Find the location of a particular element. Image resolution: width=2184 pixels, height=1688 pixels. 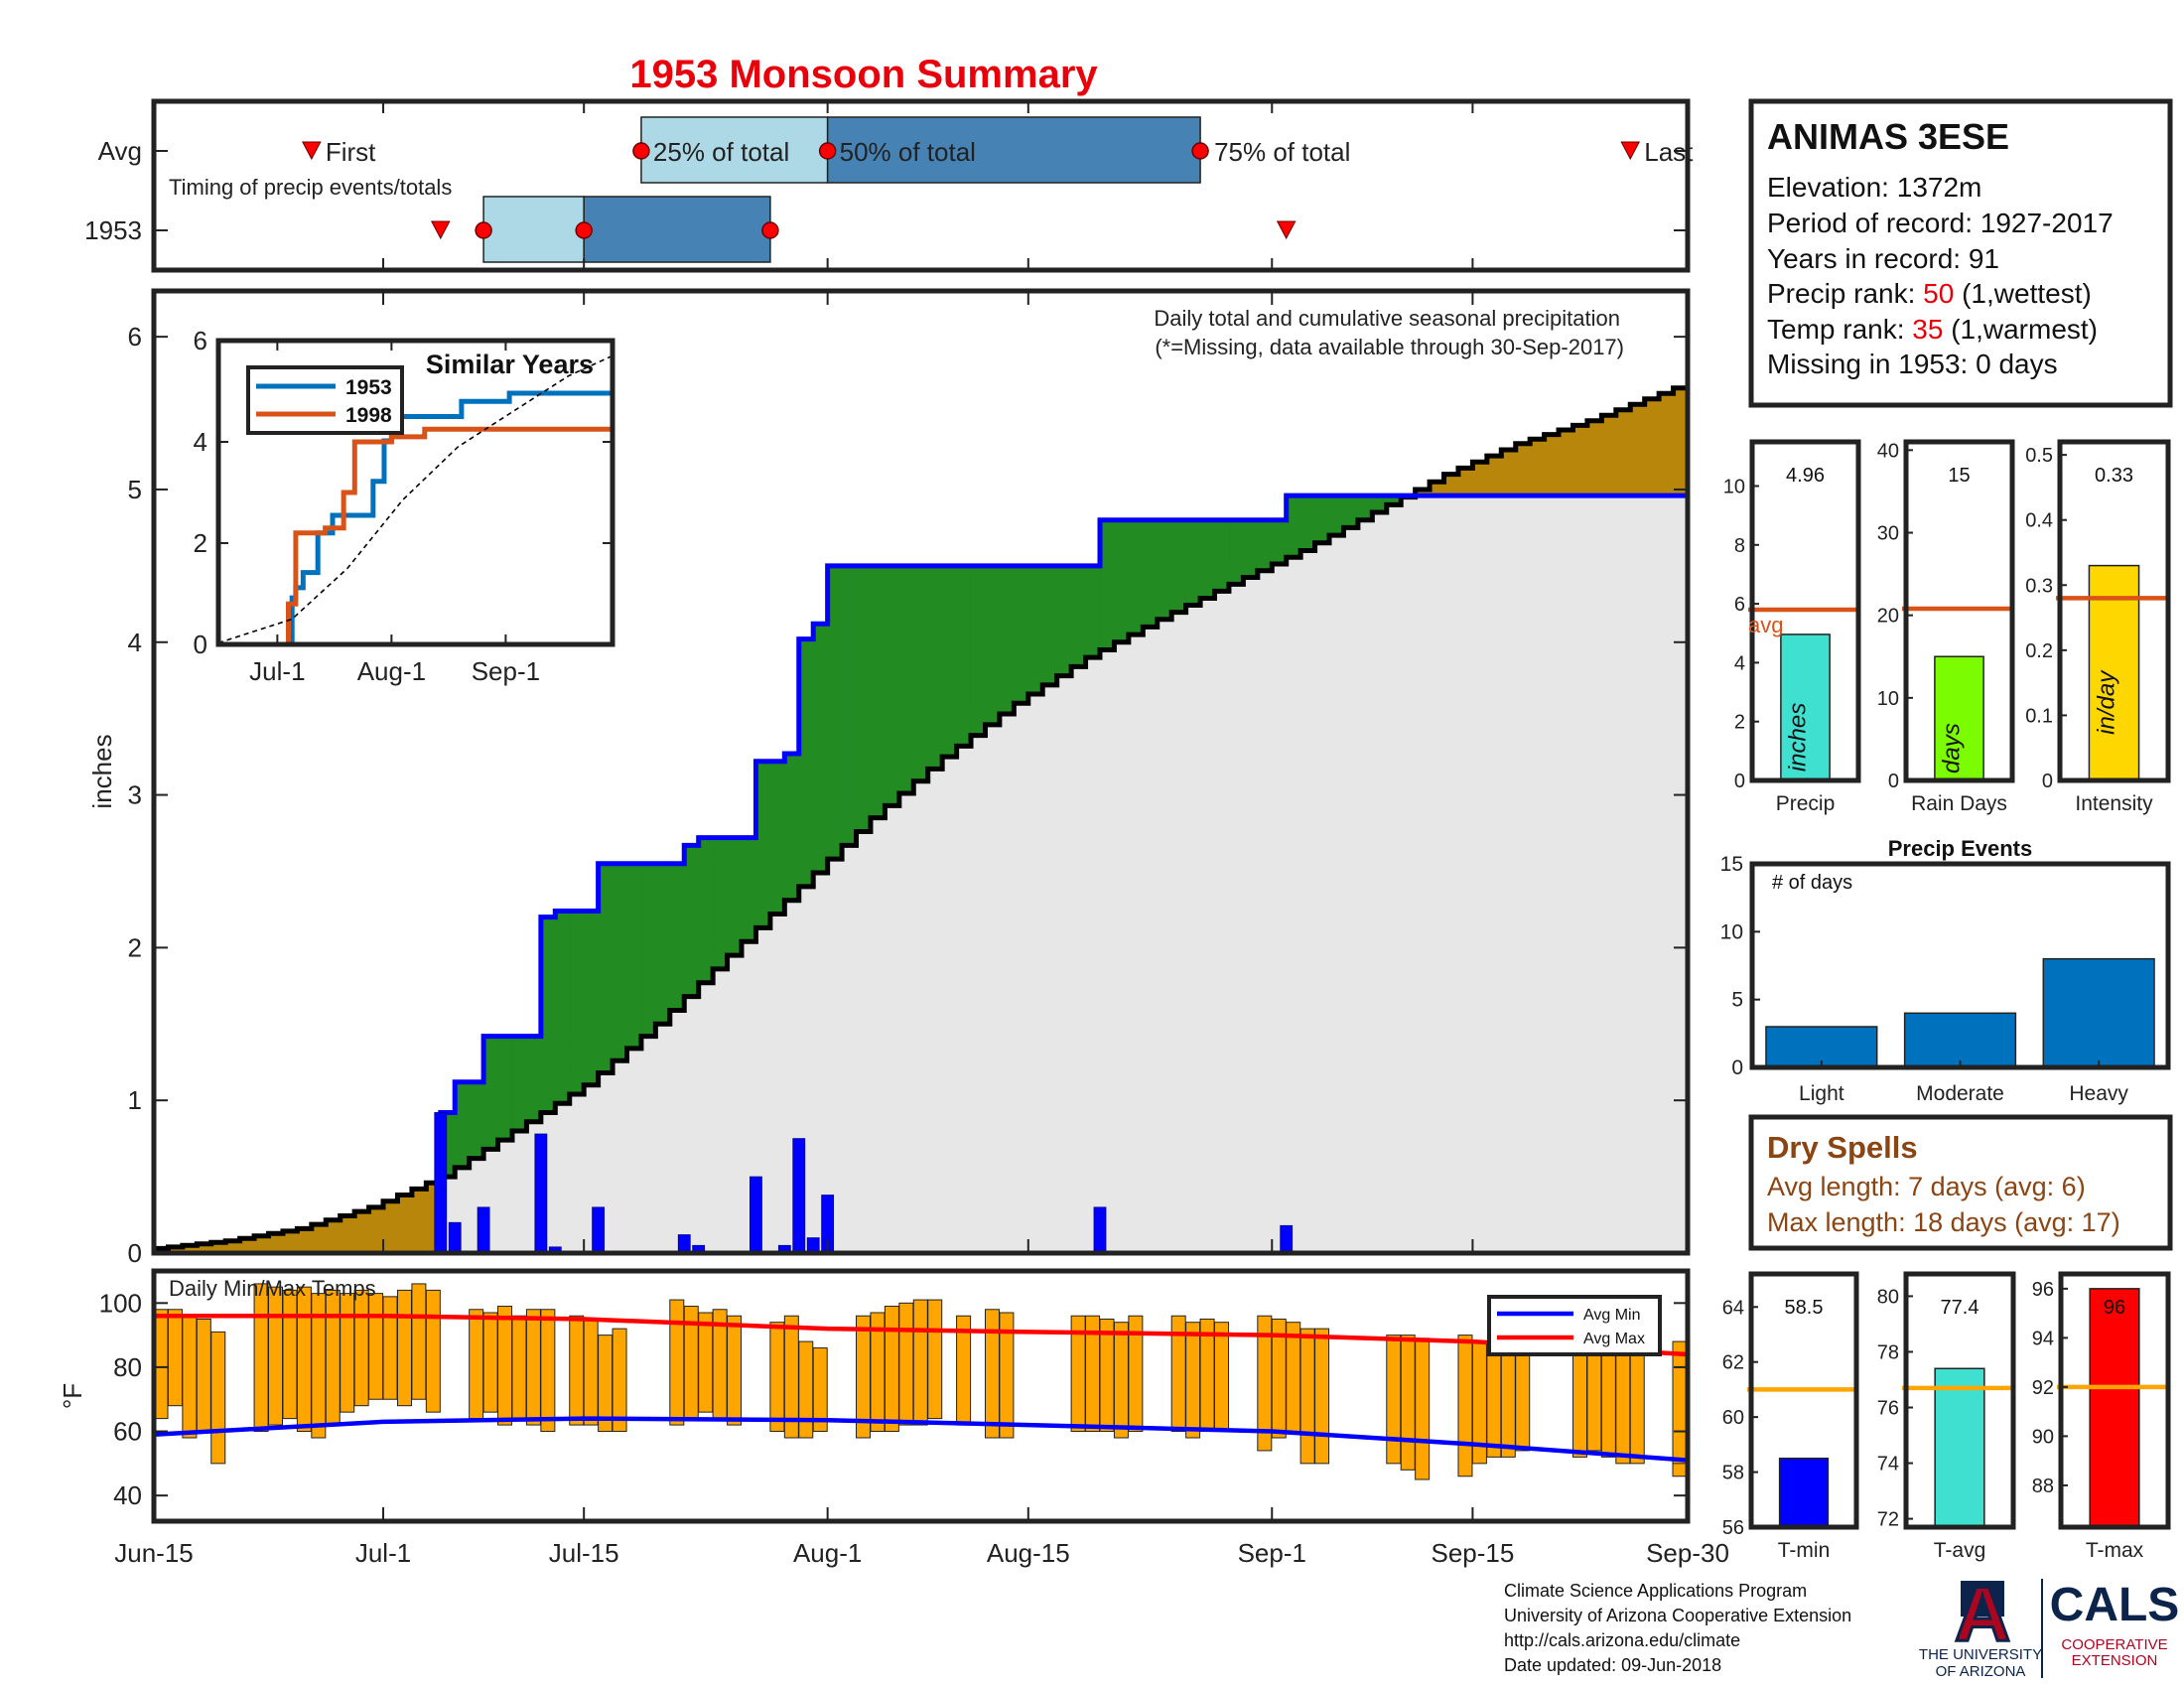

events-y-tick-label: 0 is located at coordinates (1737, 1067).